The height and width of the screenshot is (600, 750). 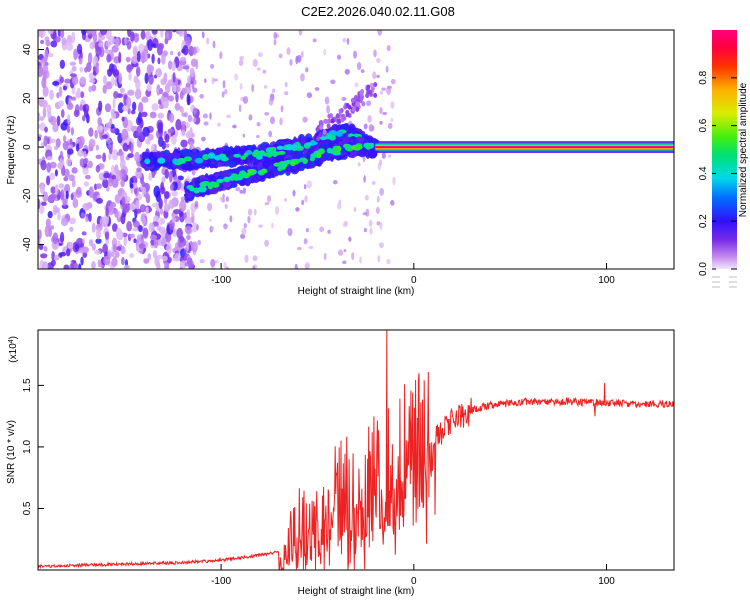 What do you see at coordinates (703, 77) in the screenshot?
I see `colorbar-tick-label: 0.8` at bounding box center [703, 77].